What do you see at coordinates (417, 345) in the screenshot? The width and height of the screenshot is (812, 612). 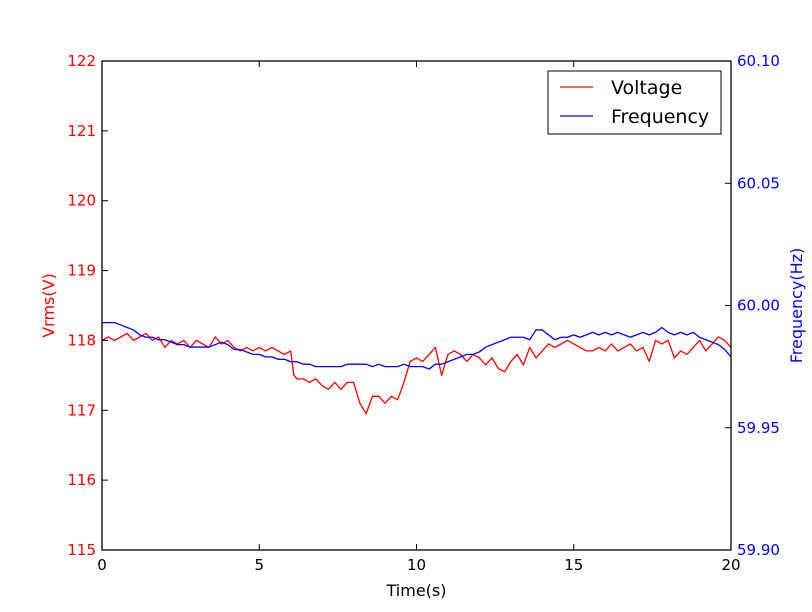 I see `series-line-frequency` at bounding box center [417, 345].